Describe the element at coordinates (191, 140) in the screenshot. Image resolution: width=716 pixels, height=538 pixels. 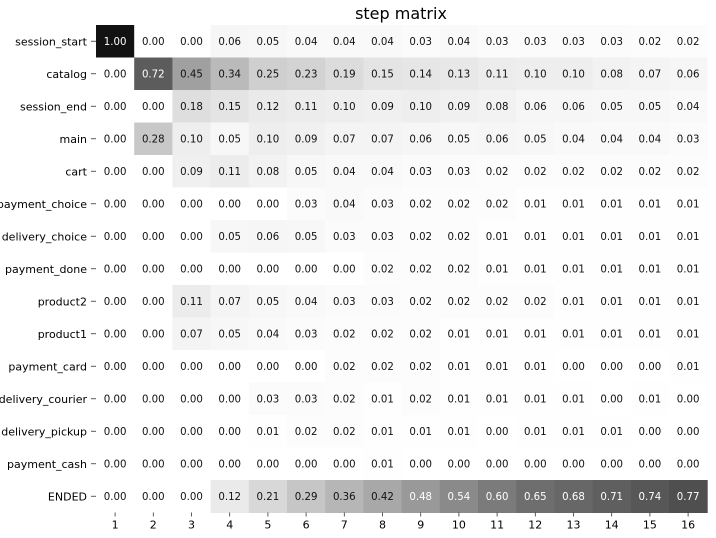
I see `cell-value-label: 0.10` at that location.